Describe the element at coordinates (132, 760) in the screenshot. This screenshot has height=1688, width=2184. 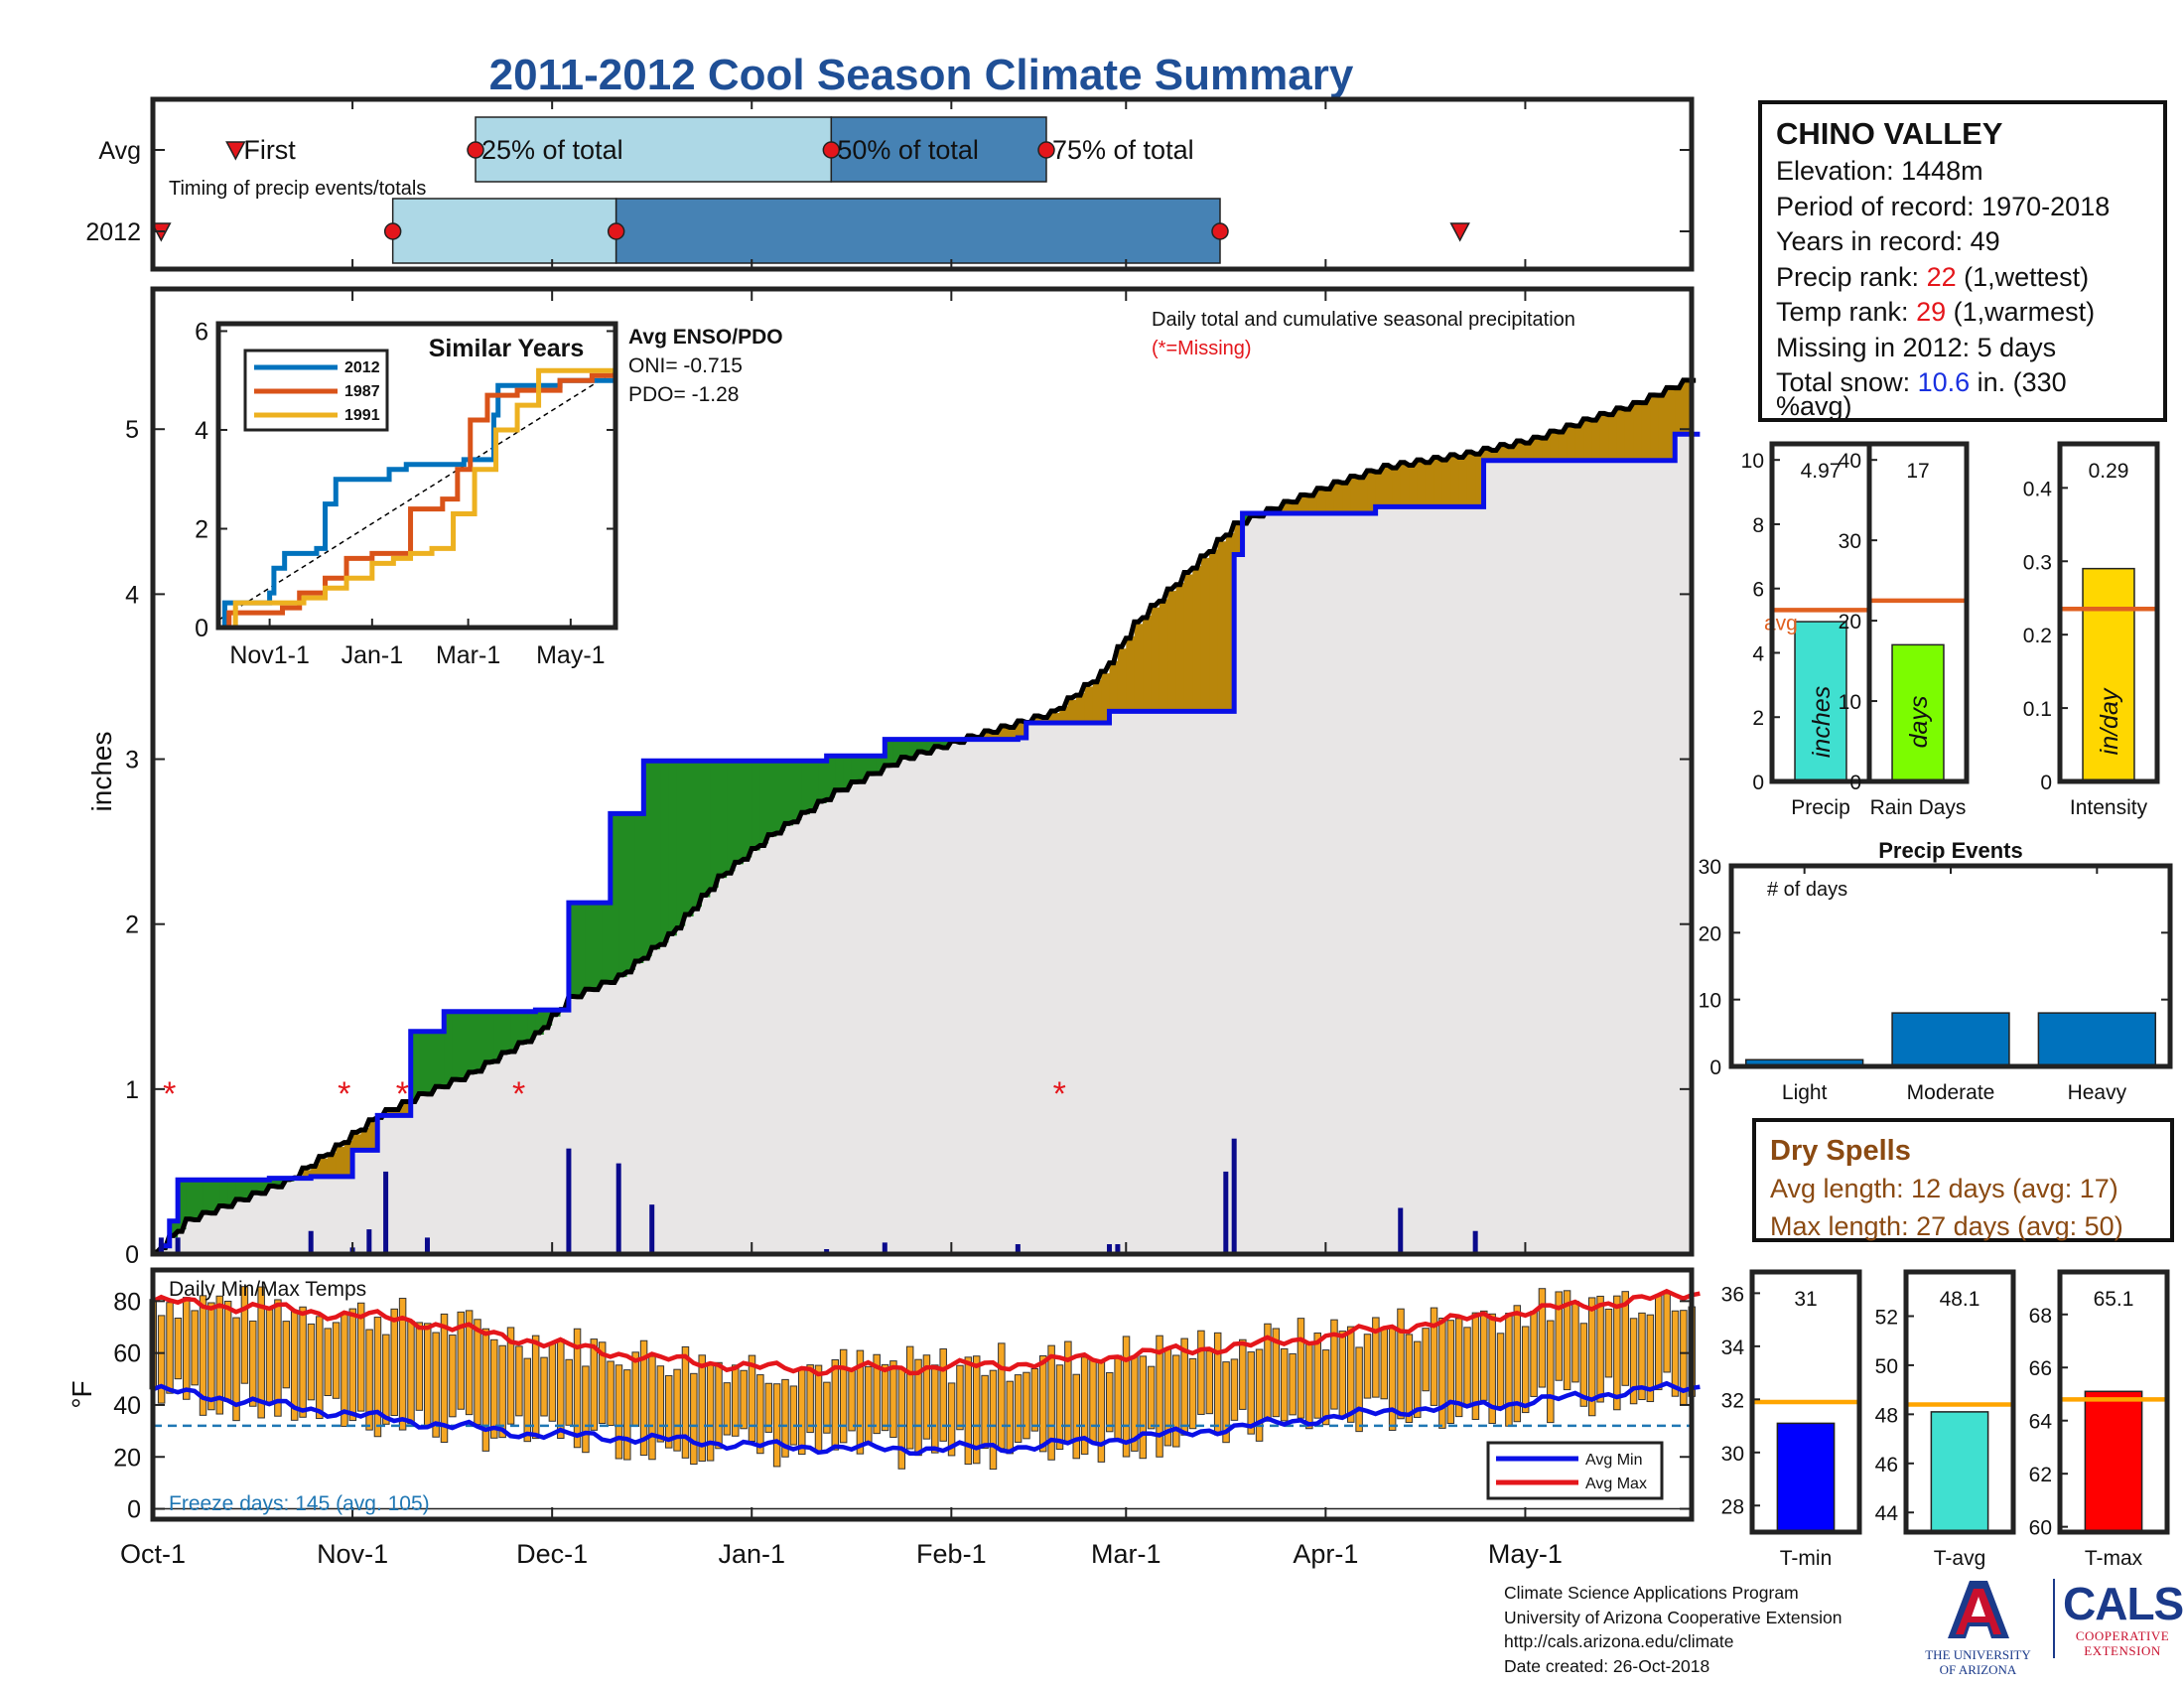
I see `y-tick-label: 3` at that location.